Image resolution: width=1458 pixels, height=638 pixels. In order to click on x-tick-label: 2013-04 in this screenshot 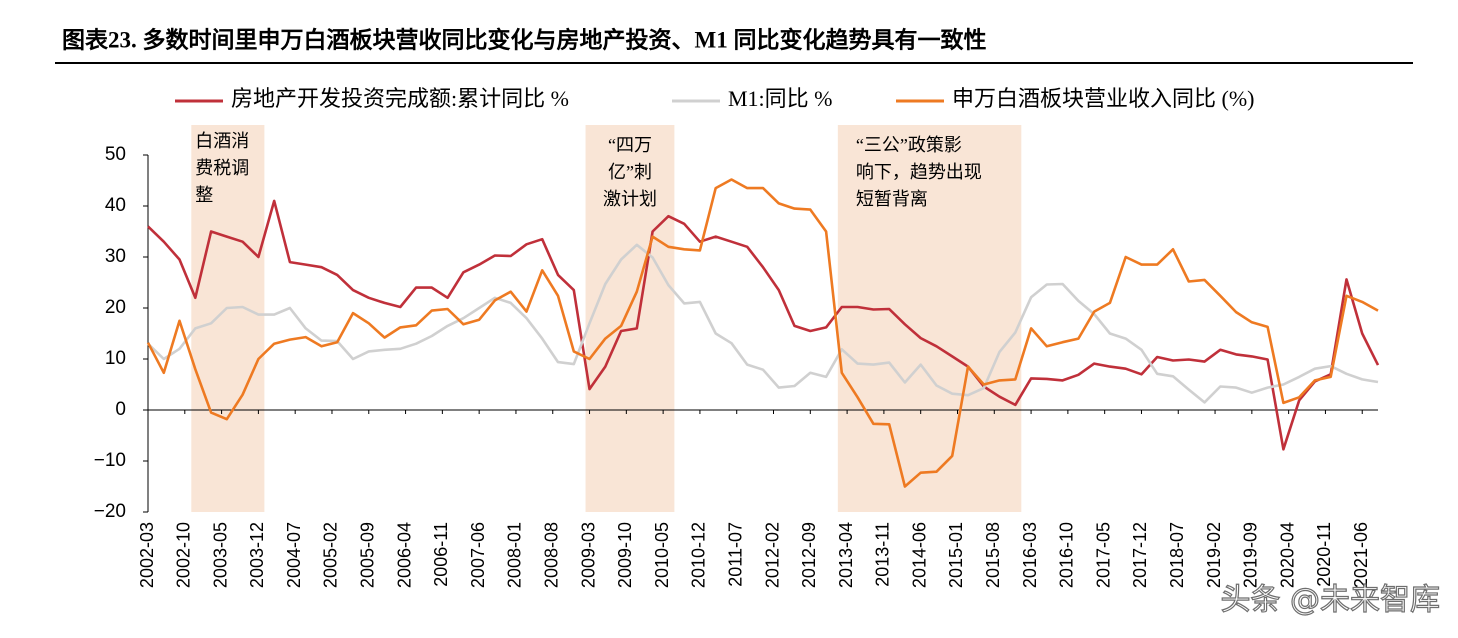, I will do `click(846, 555)`.